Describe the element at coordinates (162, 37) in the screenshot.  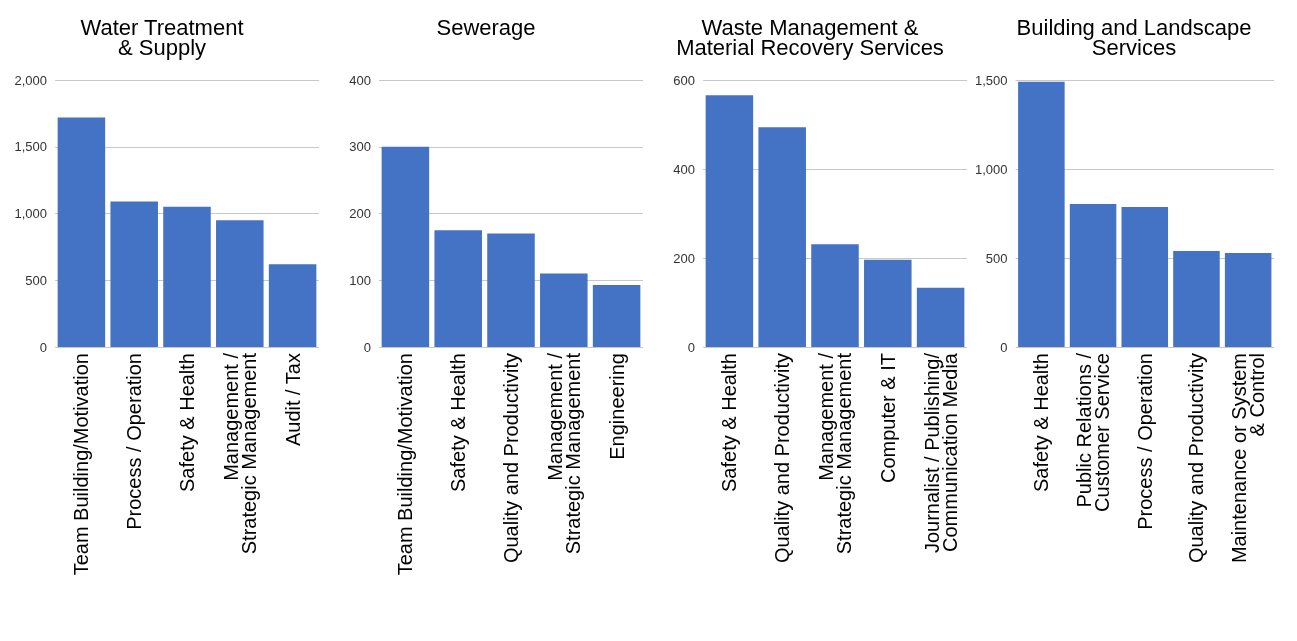
I see `chart-title: Water Treatment & Supply` at that location.